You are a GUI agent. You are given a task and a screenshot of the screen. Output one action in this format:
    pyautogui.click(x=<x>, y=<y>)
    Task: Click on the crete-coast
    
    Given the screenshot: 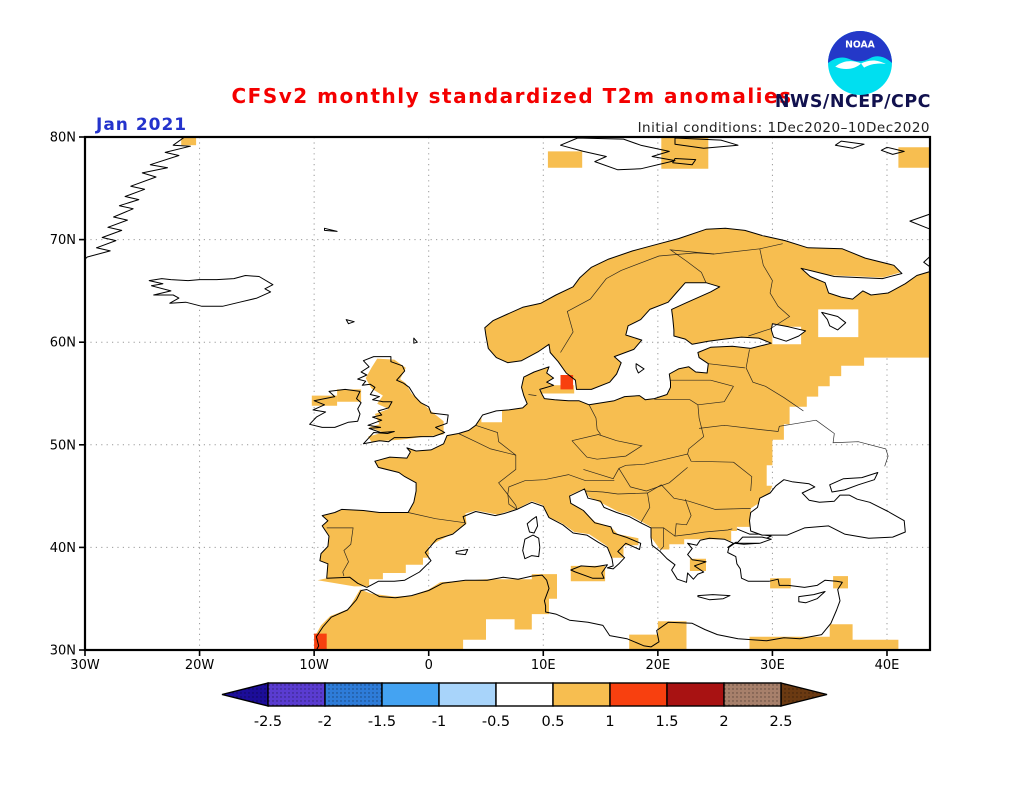 What is the action you would take?
    pyautogui.click(x=714, y=597)
    